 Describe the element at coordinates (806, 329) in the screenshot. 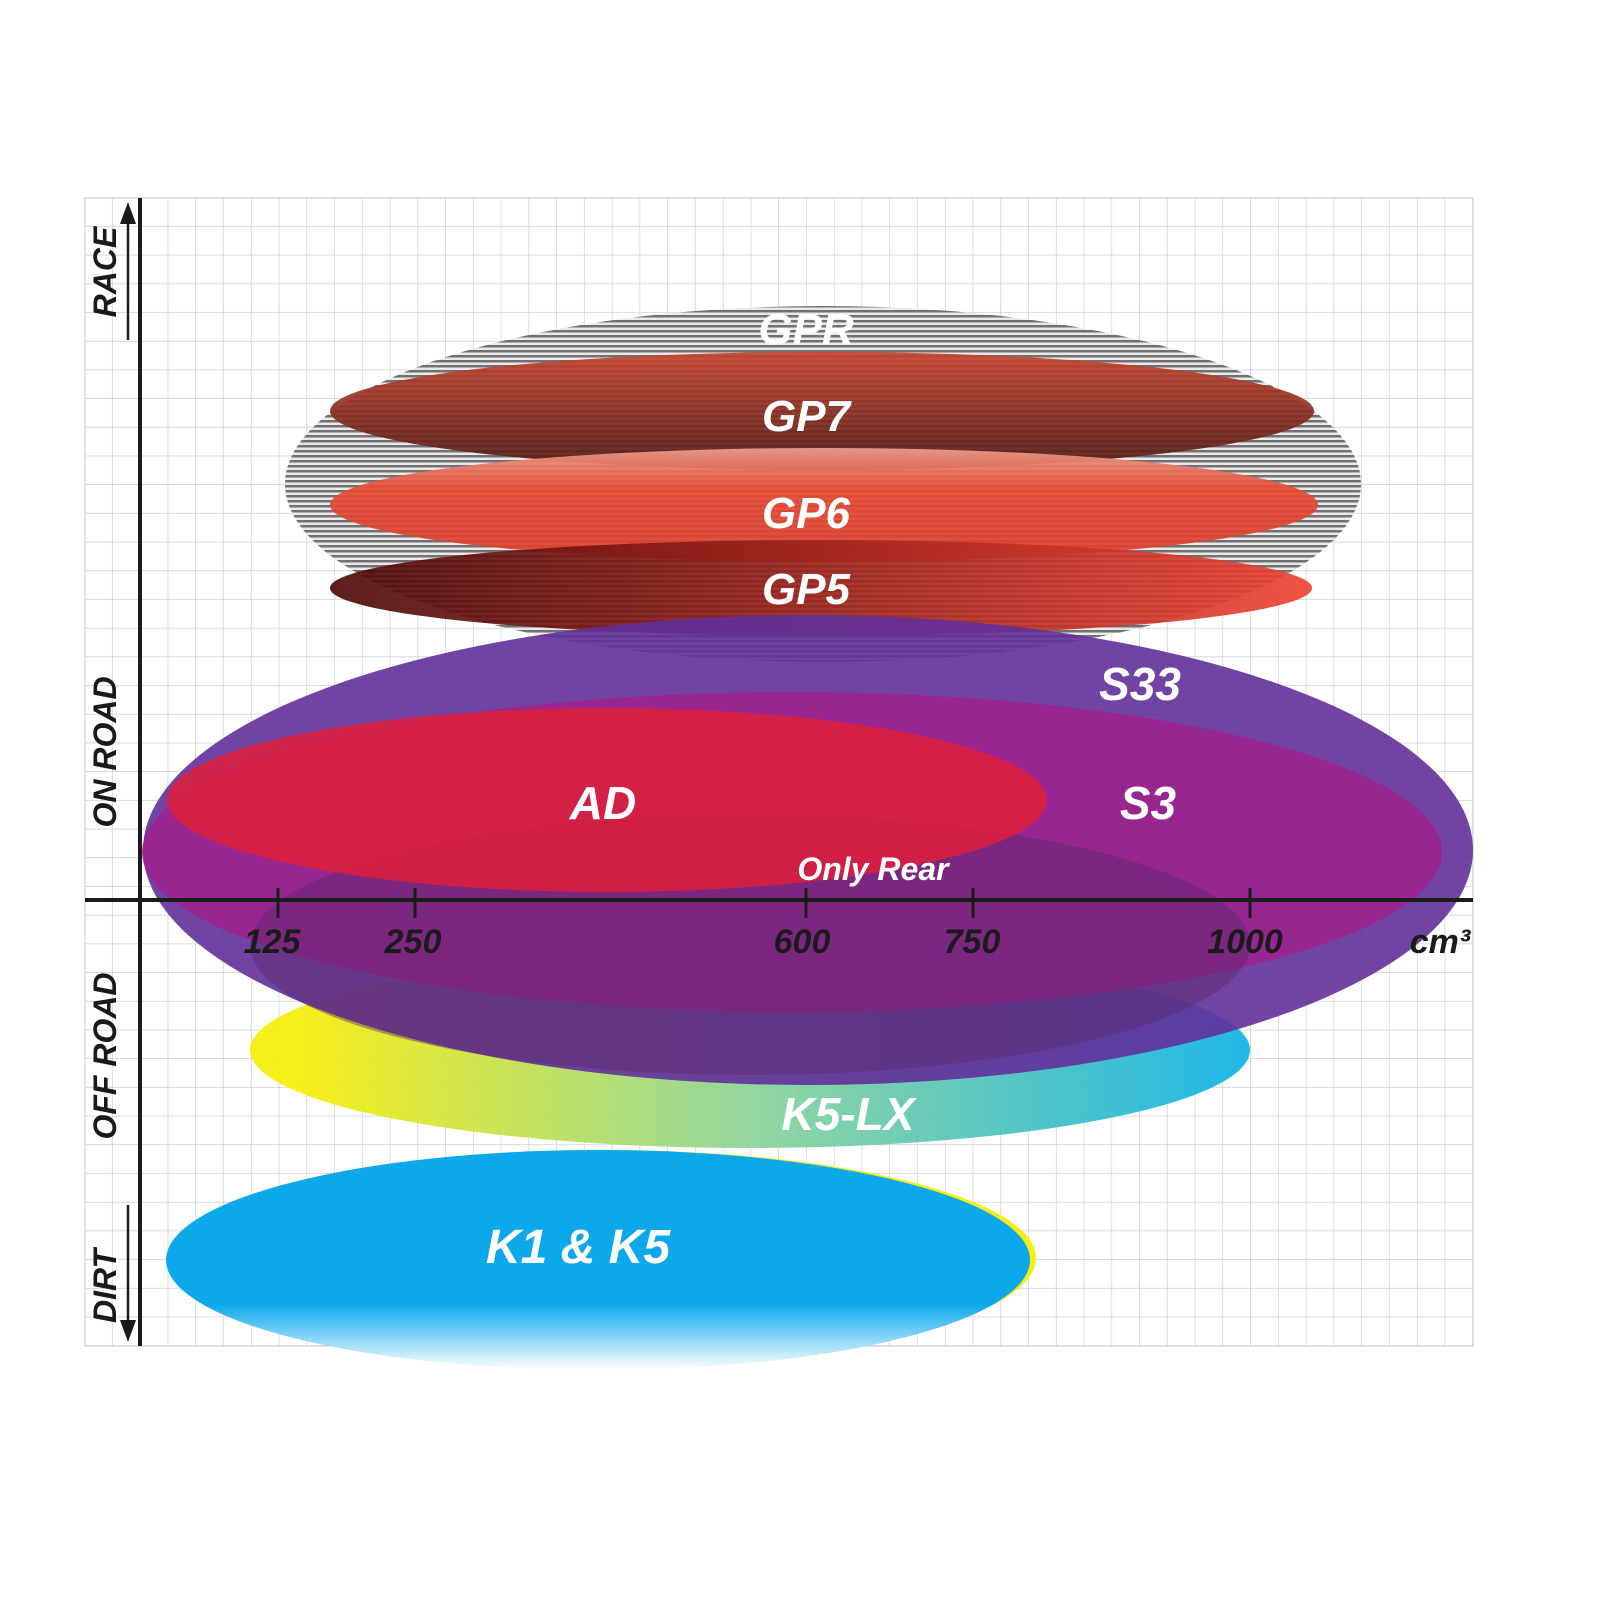

I see `label-gpr: GPR` at that location.